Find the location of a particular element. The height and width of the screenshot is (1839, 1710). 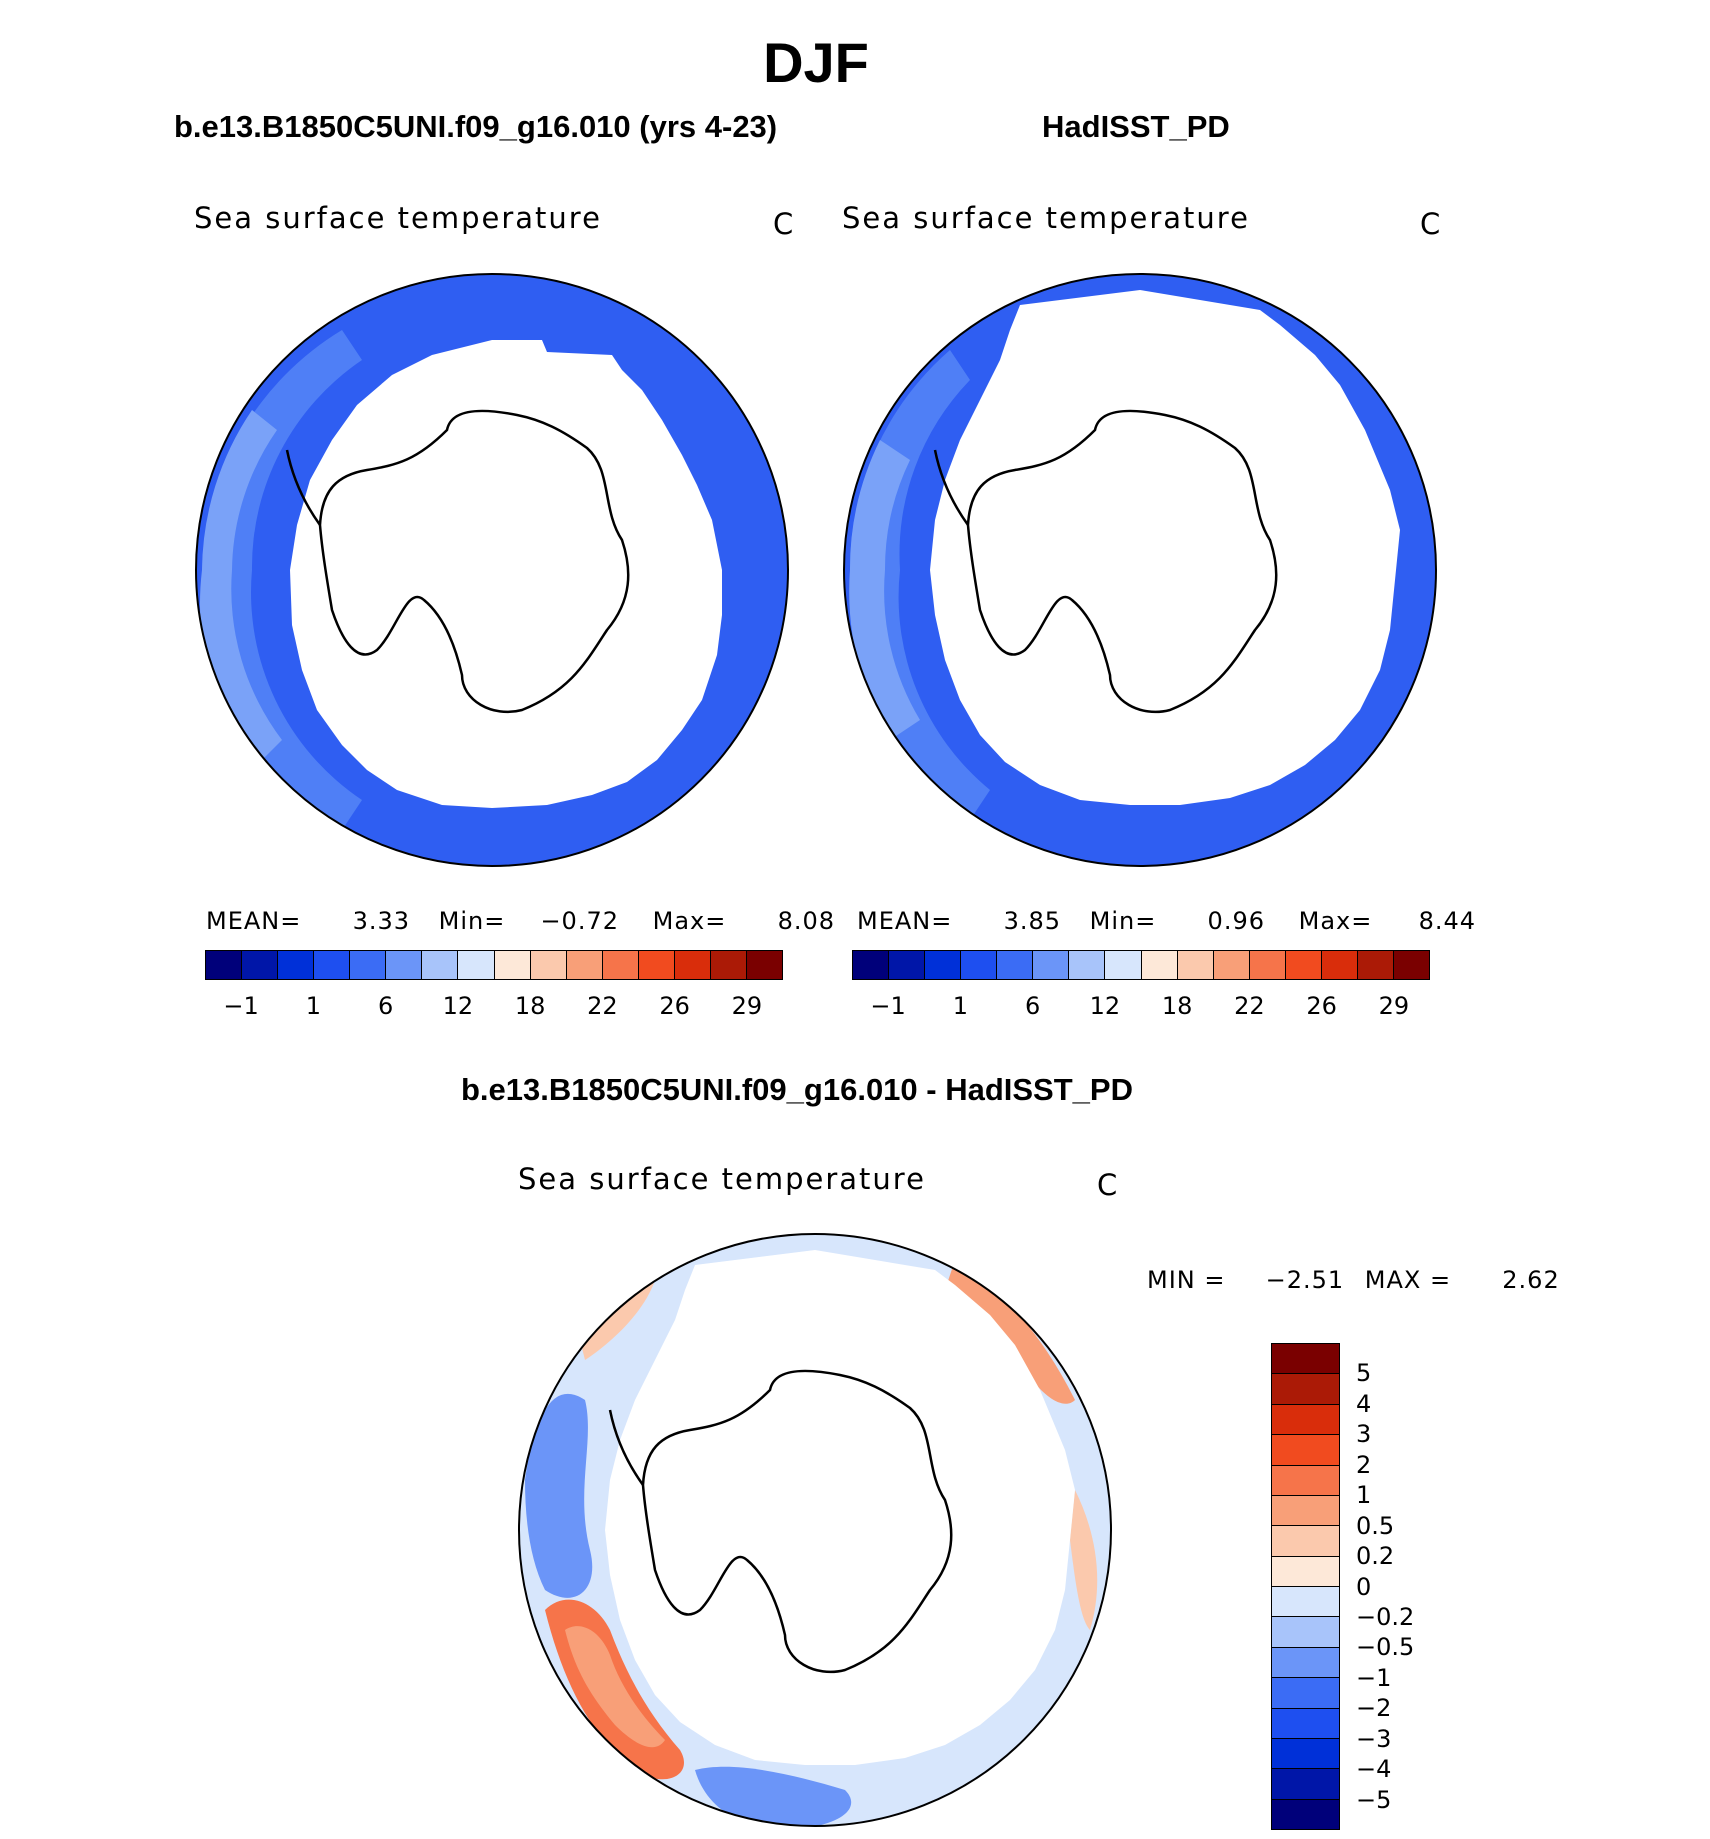

panel-2-map-border is located at coordinates (1140, 570).